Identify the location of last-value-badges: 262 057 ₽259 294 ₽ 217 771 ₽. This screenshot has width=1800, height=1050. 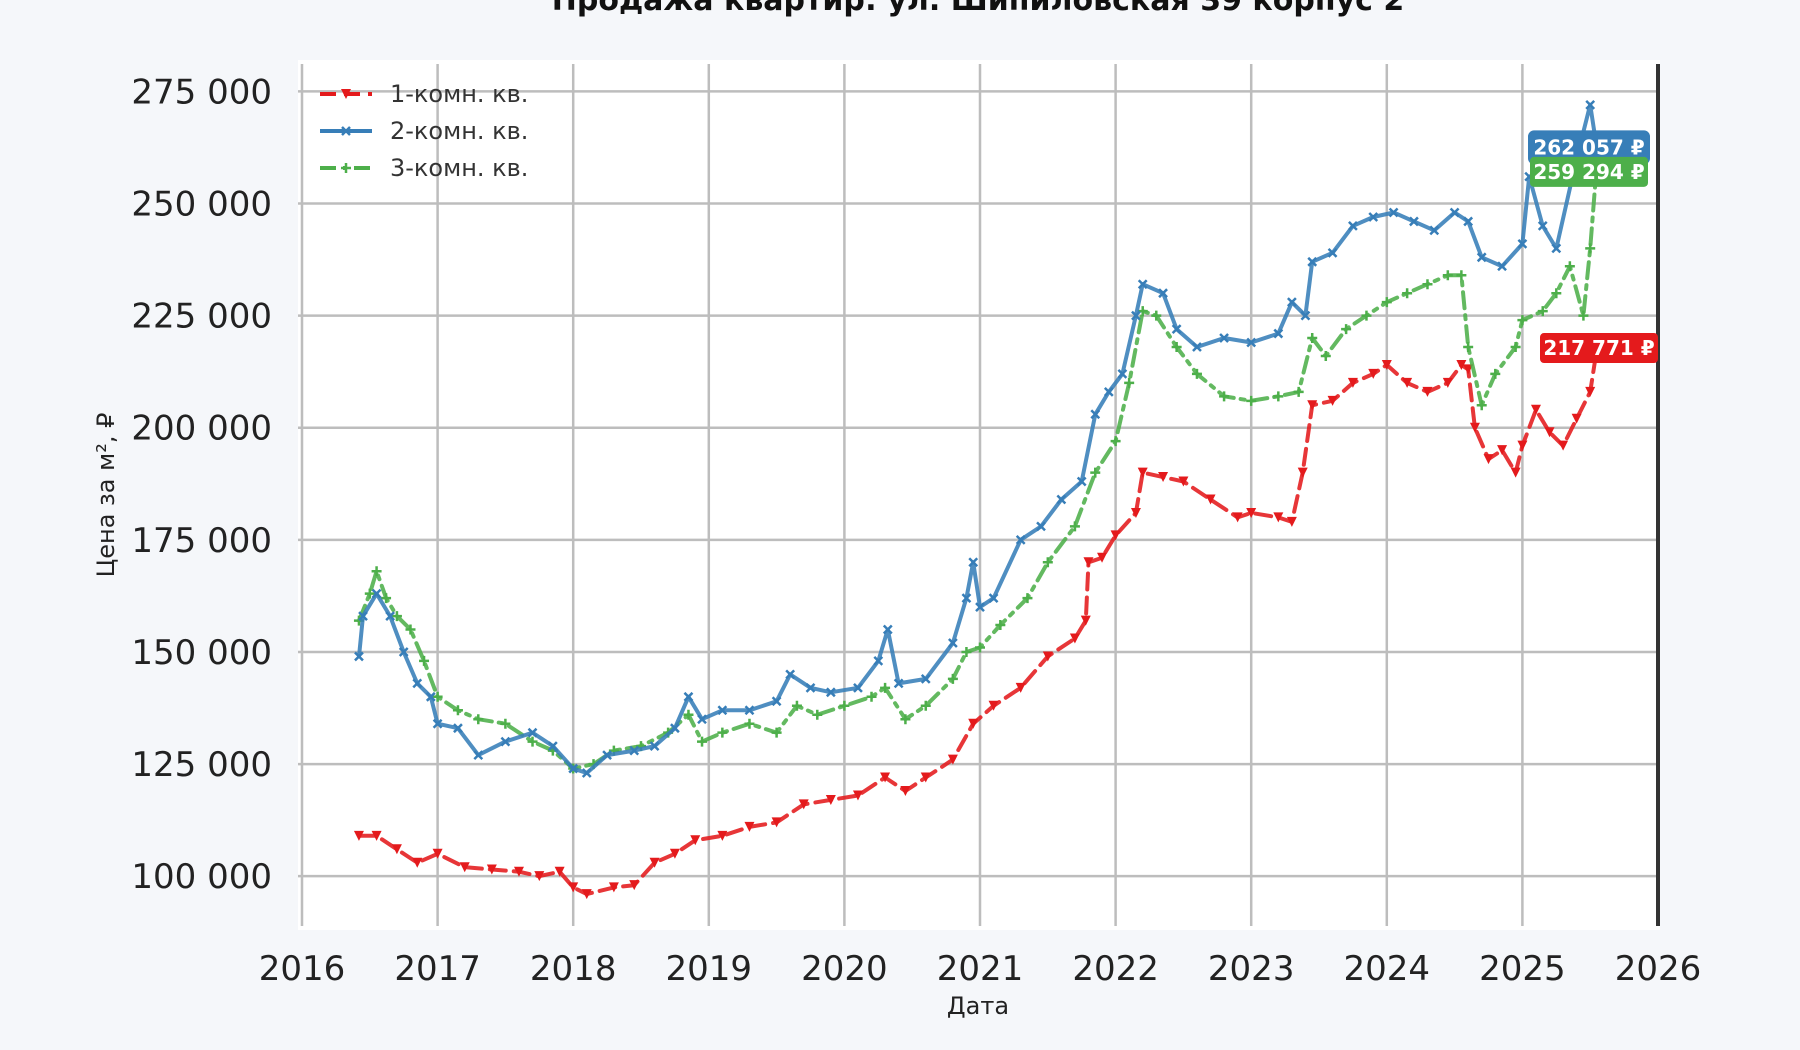
(1593, 247).